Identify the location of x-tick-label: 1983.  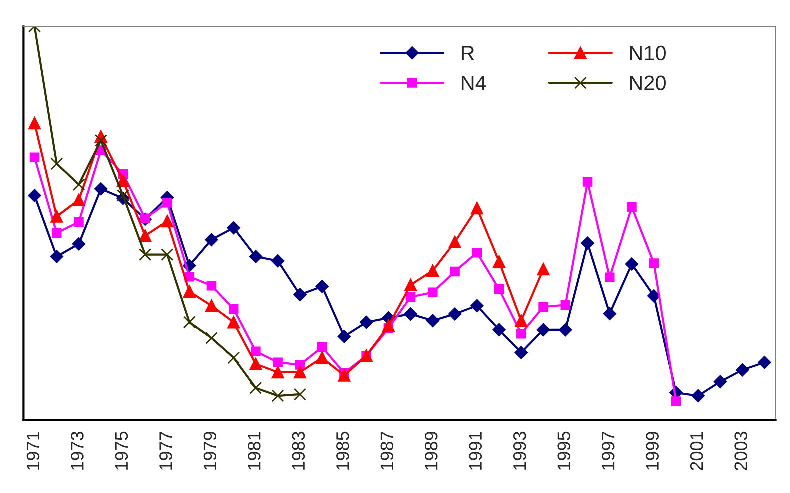
(299, 451).